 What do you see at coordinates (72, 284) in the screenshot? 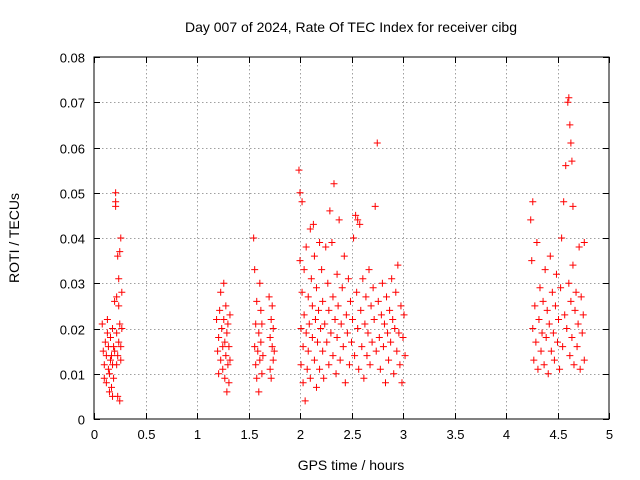
I see `y-tick-label: 0.03` at bounding box center [72, 284].